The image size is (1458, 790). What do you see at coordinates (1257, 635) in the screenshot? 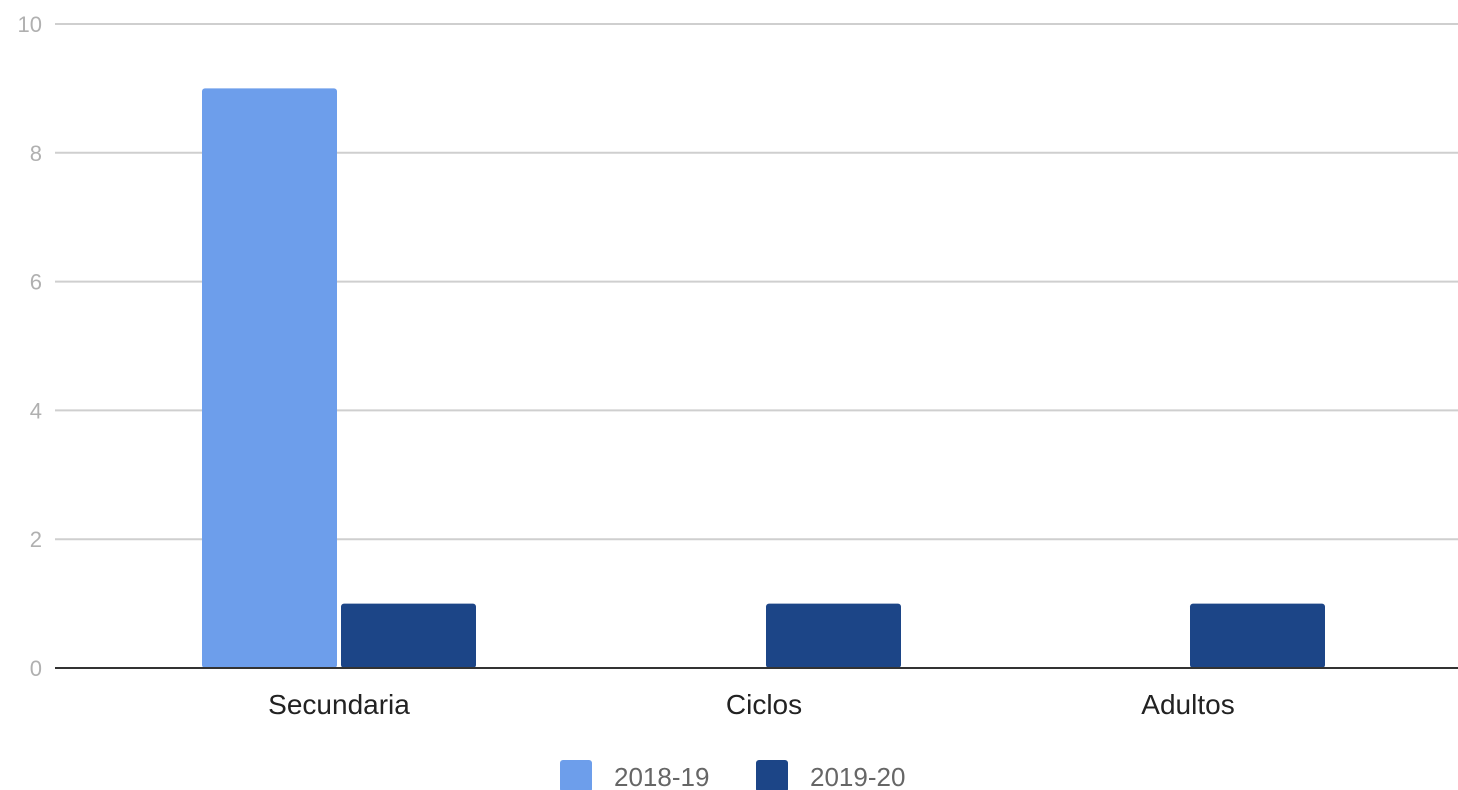
I see `bar-2019-20-Adultos` at bounding box center [1257, 635].